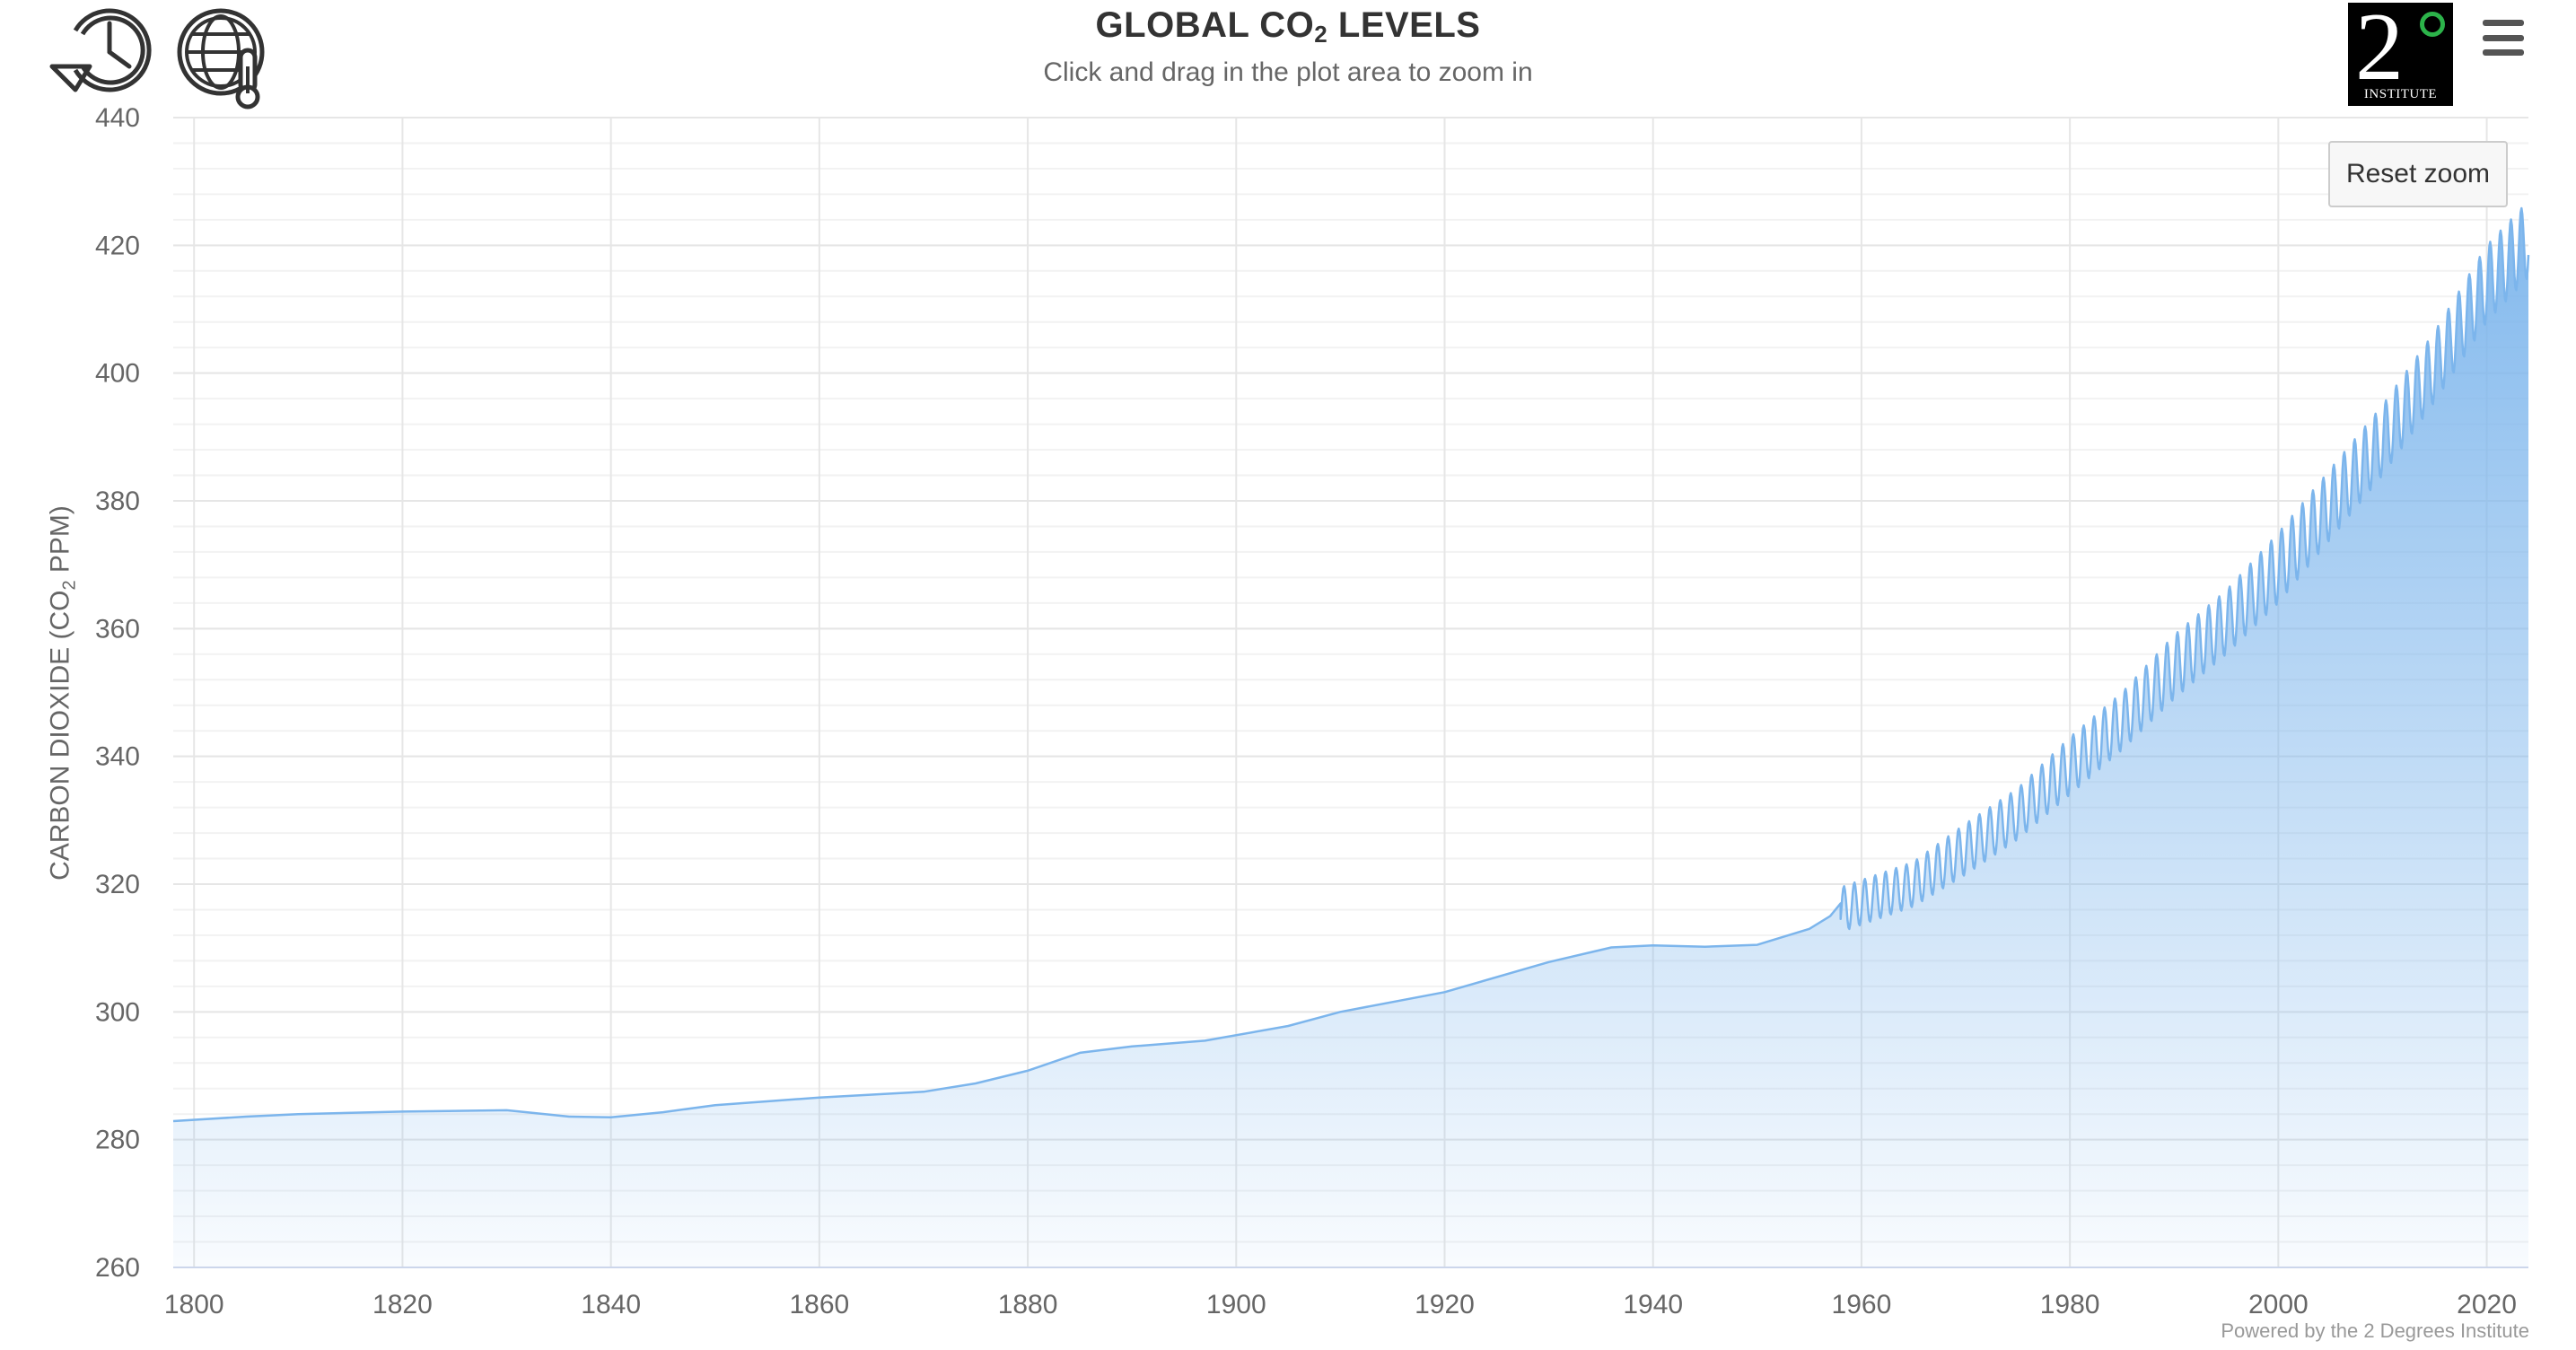  Describe the element at coordinates (117, 501) in the screenshot. I see `y-tick-label: 380` at that location.